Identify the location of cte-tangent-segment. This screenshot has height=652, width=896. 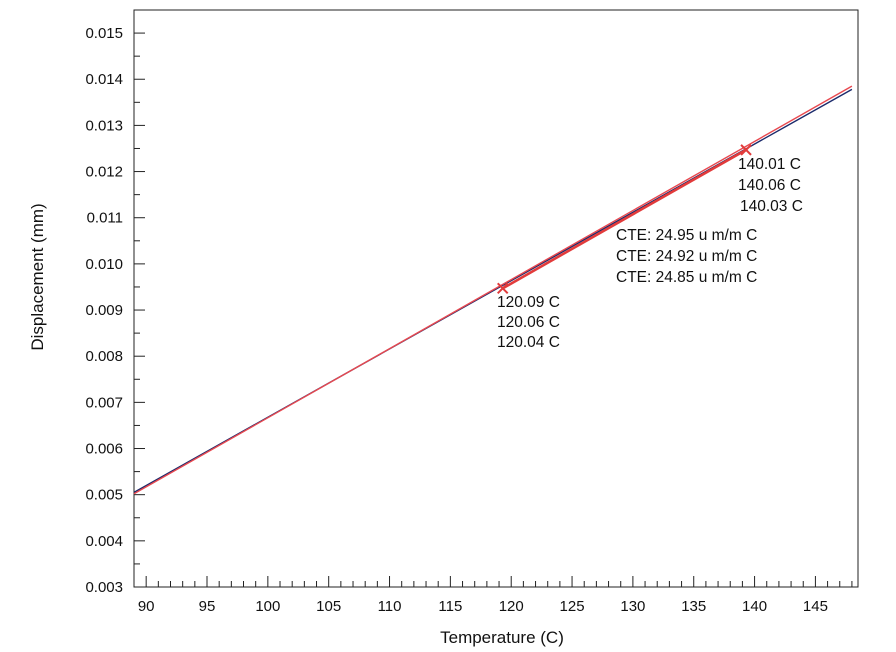
(624, 219).